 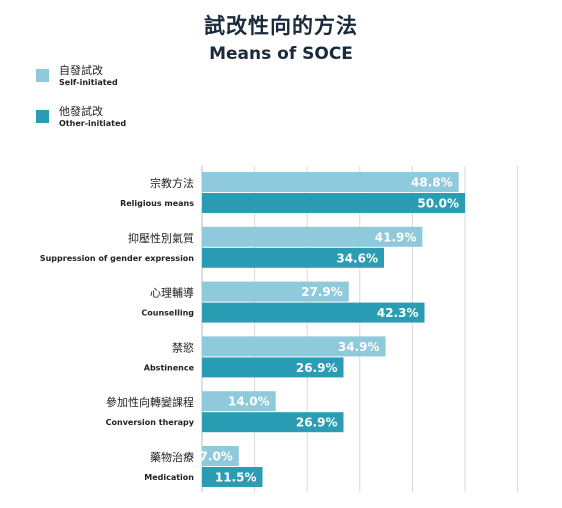 I want to click on data-label: 50.0%, so click(x=438, y=204).